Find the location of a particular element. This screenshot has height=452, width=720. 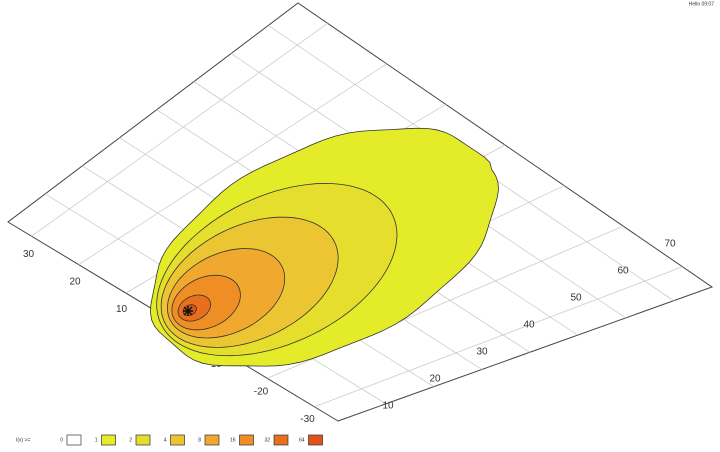

header-text: Hello 09:07 is located at coordinates (702, 4).